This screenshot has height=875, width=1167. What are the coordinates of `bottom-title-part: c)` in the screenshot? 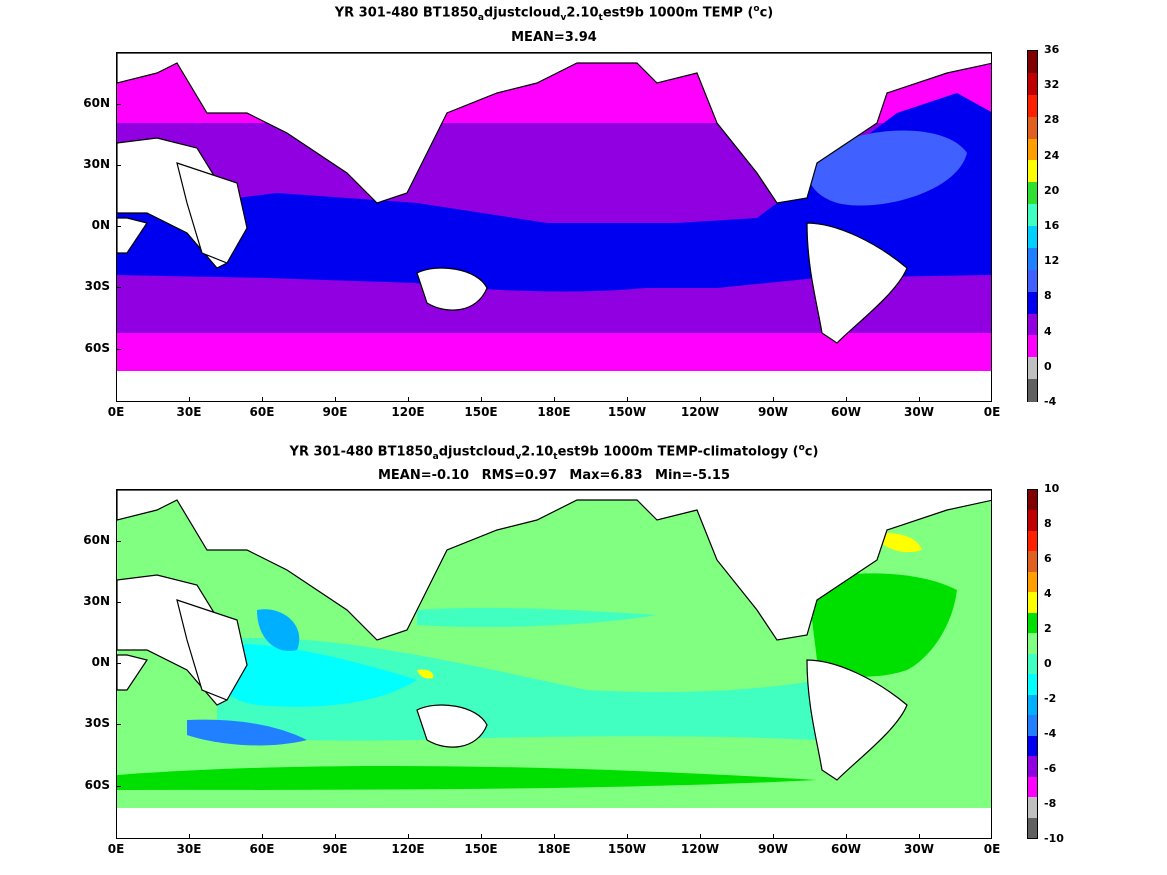 It's located at (811, 452).